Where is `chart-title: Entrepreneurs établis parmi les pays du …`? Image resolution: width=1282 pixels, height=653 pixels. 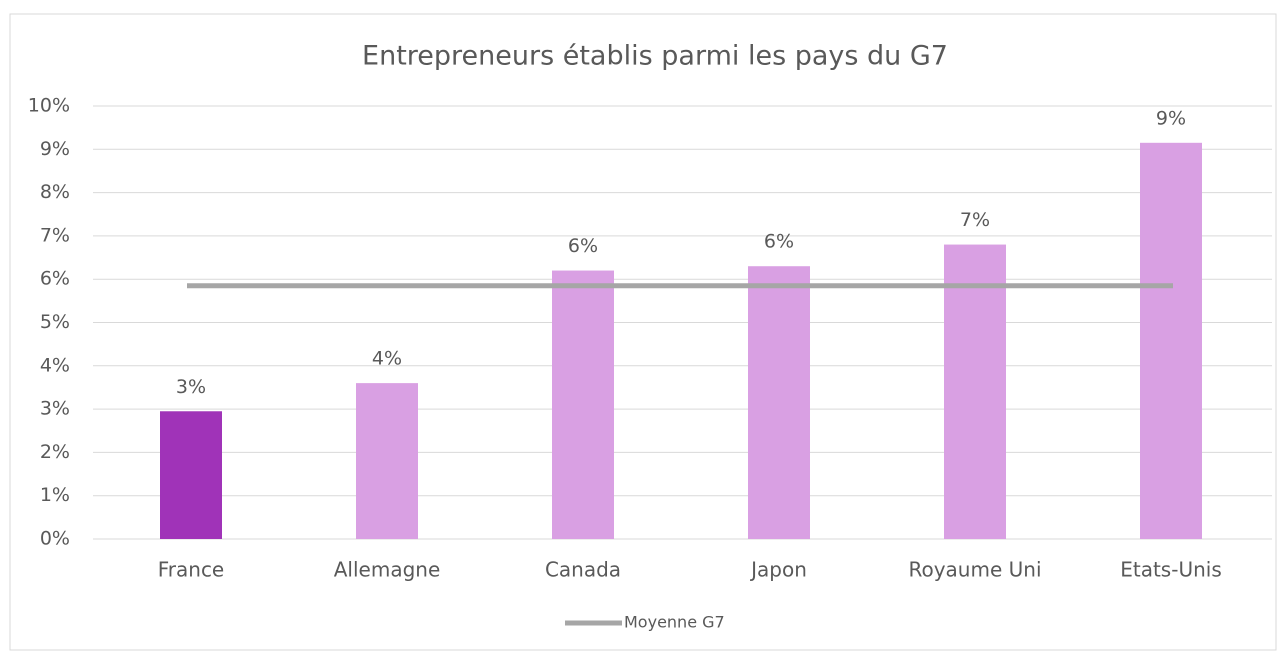 chart-title: Entrepreneurs établis parmi les pays du … is located at coordinates (655, 56).